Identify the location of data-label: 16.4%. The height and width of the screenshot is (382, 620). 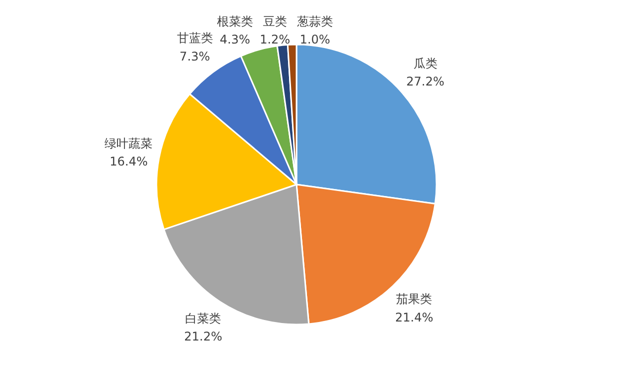
(129, 161).